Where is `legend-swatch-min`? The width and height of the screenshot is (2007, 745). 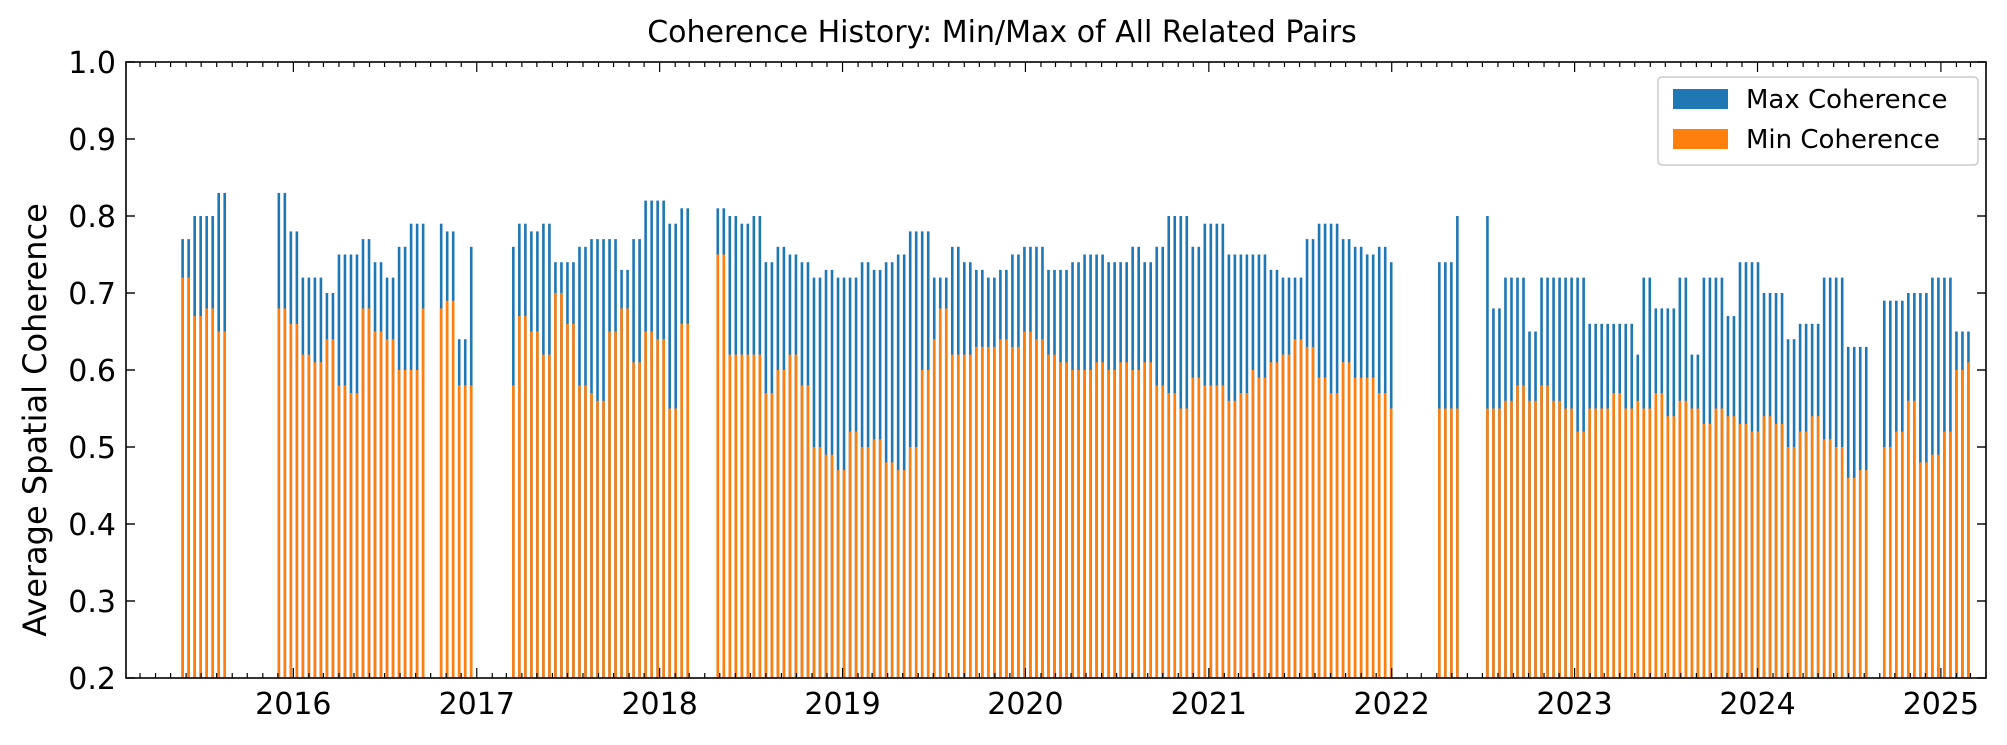 legend-swatch-min is located at coordinates (1700, 139).